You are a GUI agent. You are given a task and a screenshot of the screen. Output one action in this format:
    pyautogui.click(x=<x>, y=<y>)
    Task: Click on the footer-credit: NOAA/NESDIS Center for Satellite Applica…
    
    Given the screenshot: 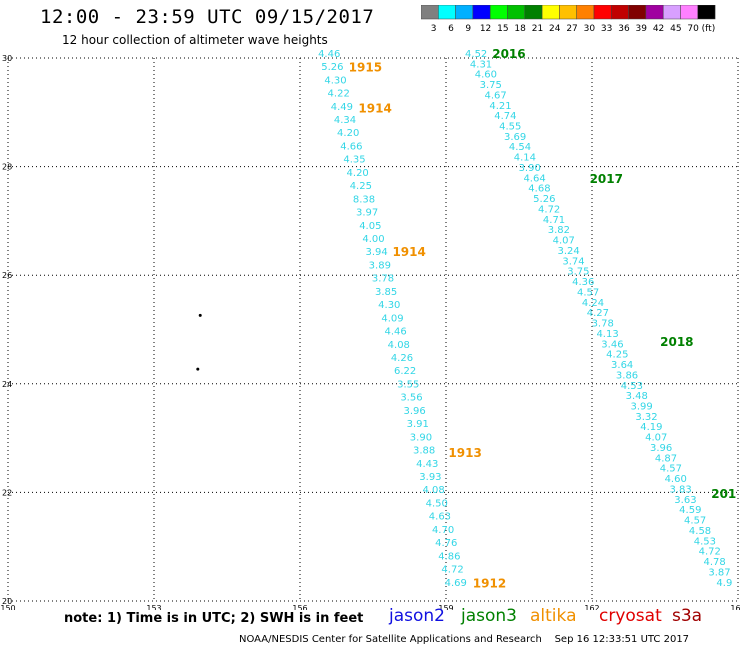 What is the action you would take?
    pyautogui.click(x=464, y=639)
    